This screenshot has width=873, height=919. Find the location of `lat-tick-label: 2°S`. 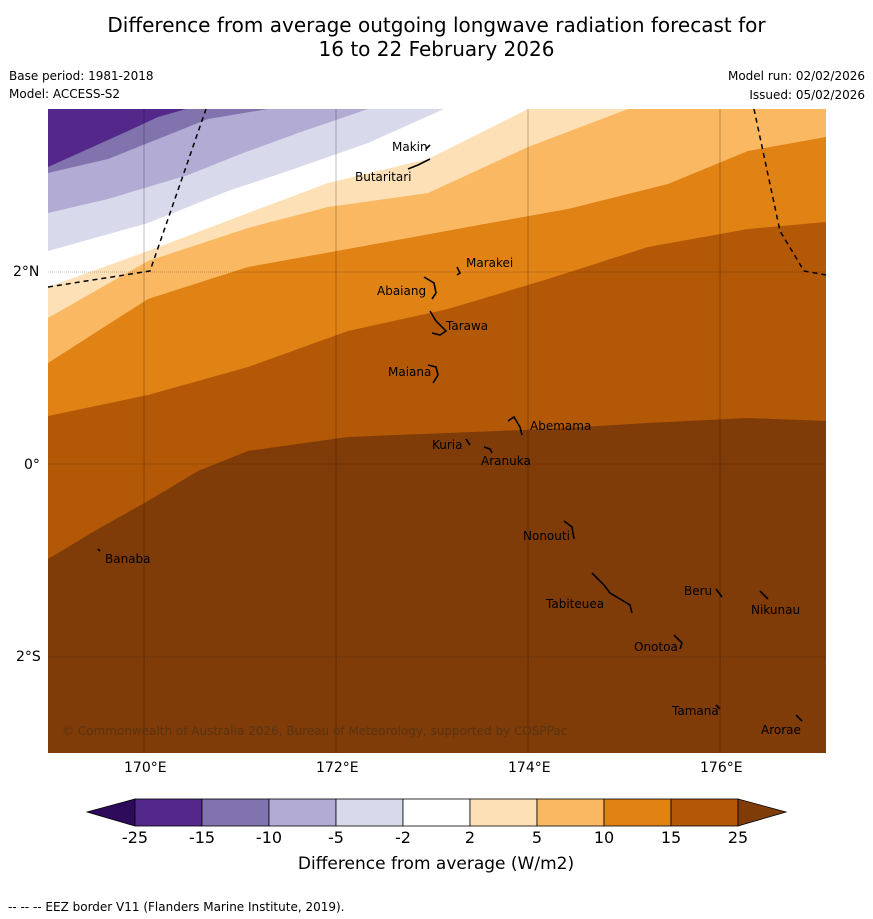

lat-tick-label: 2°S is located at coordinates (28, 657).